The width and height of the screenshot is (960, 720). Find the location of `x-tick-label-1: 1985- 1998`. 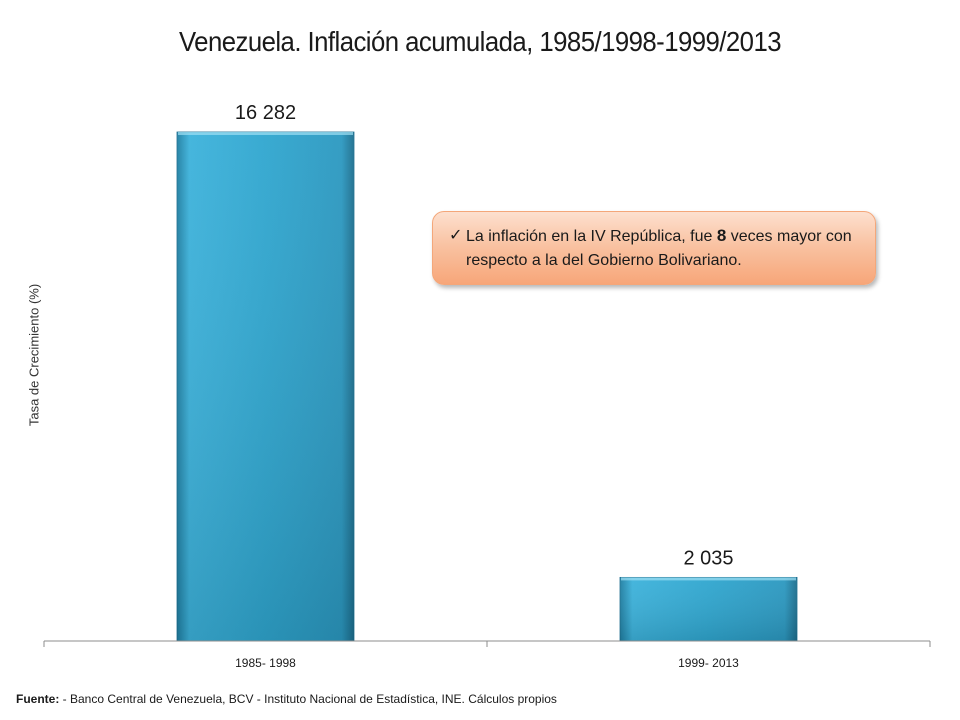

x-tick-label-1: 1985- 1998 is located at coordinates (265, 663).